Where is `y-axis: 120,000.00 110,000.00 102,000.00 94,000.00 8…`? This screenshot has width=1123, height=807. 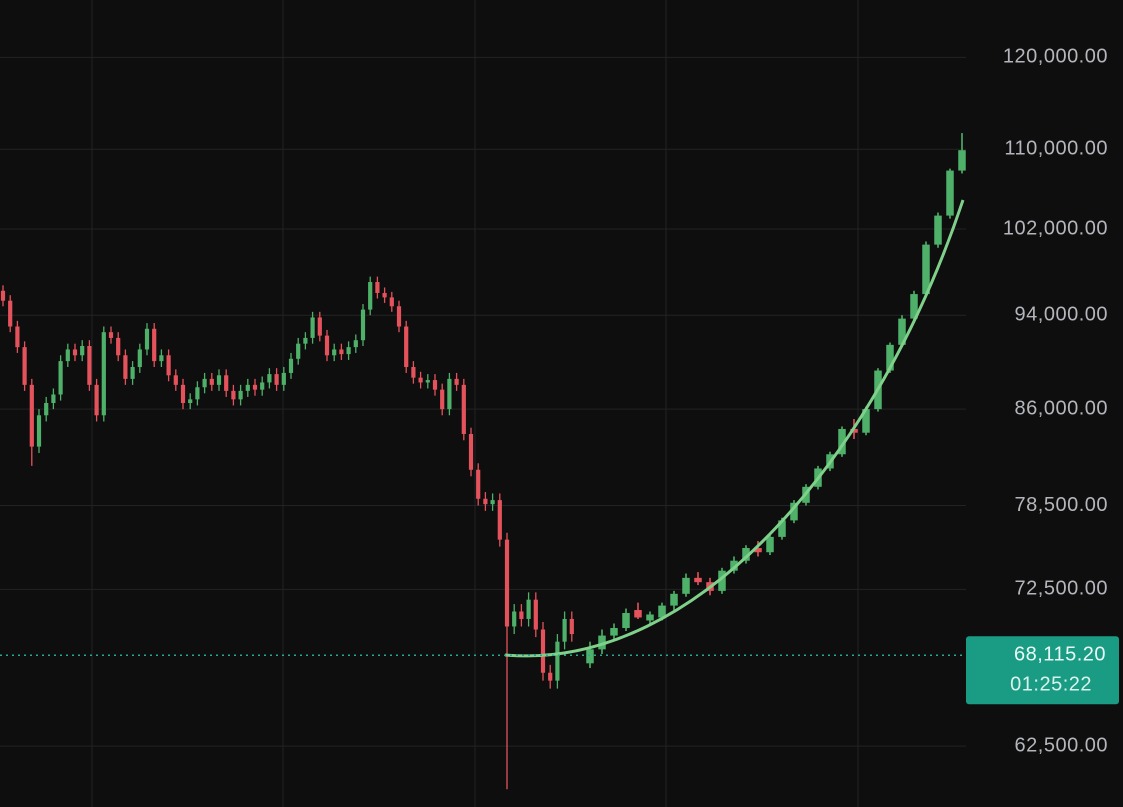 y-axis: 120,000.00 110,000.00 102,000.00 94,000.00 8… is located at coordinates (1055, 401).